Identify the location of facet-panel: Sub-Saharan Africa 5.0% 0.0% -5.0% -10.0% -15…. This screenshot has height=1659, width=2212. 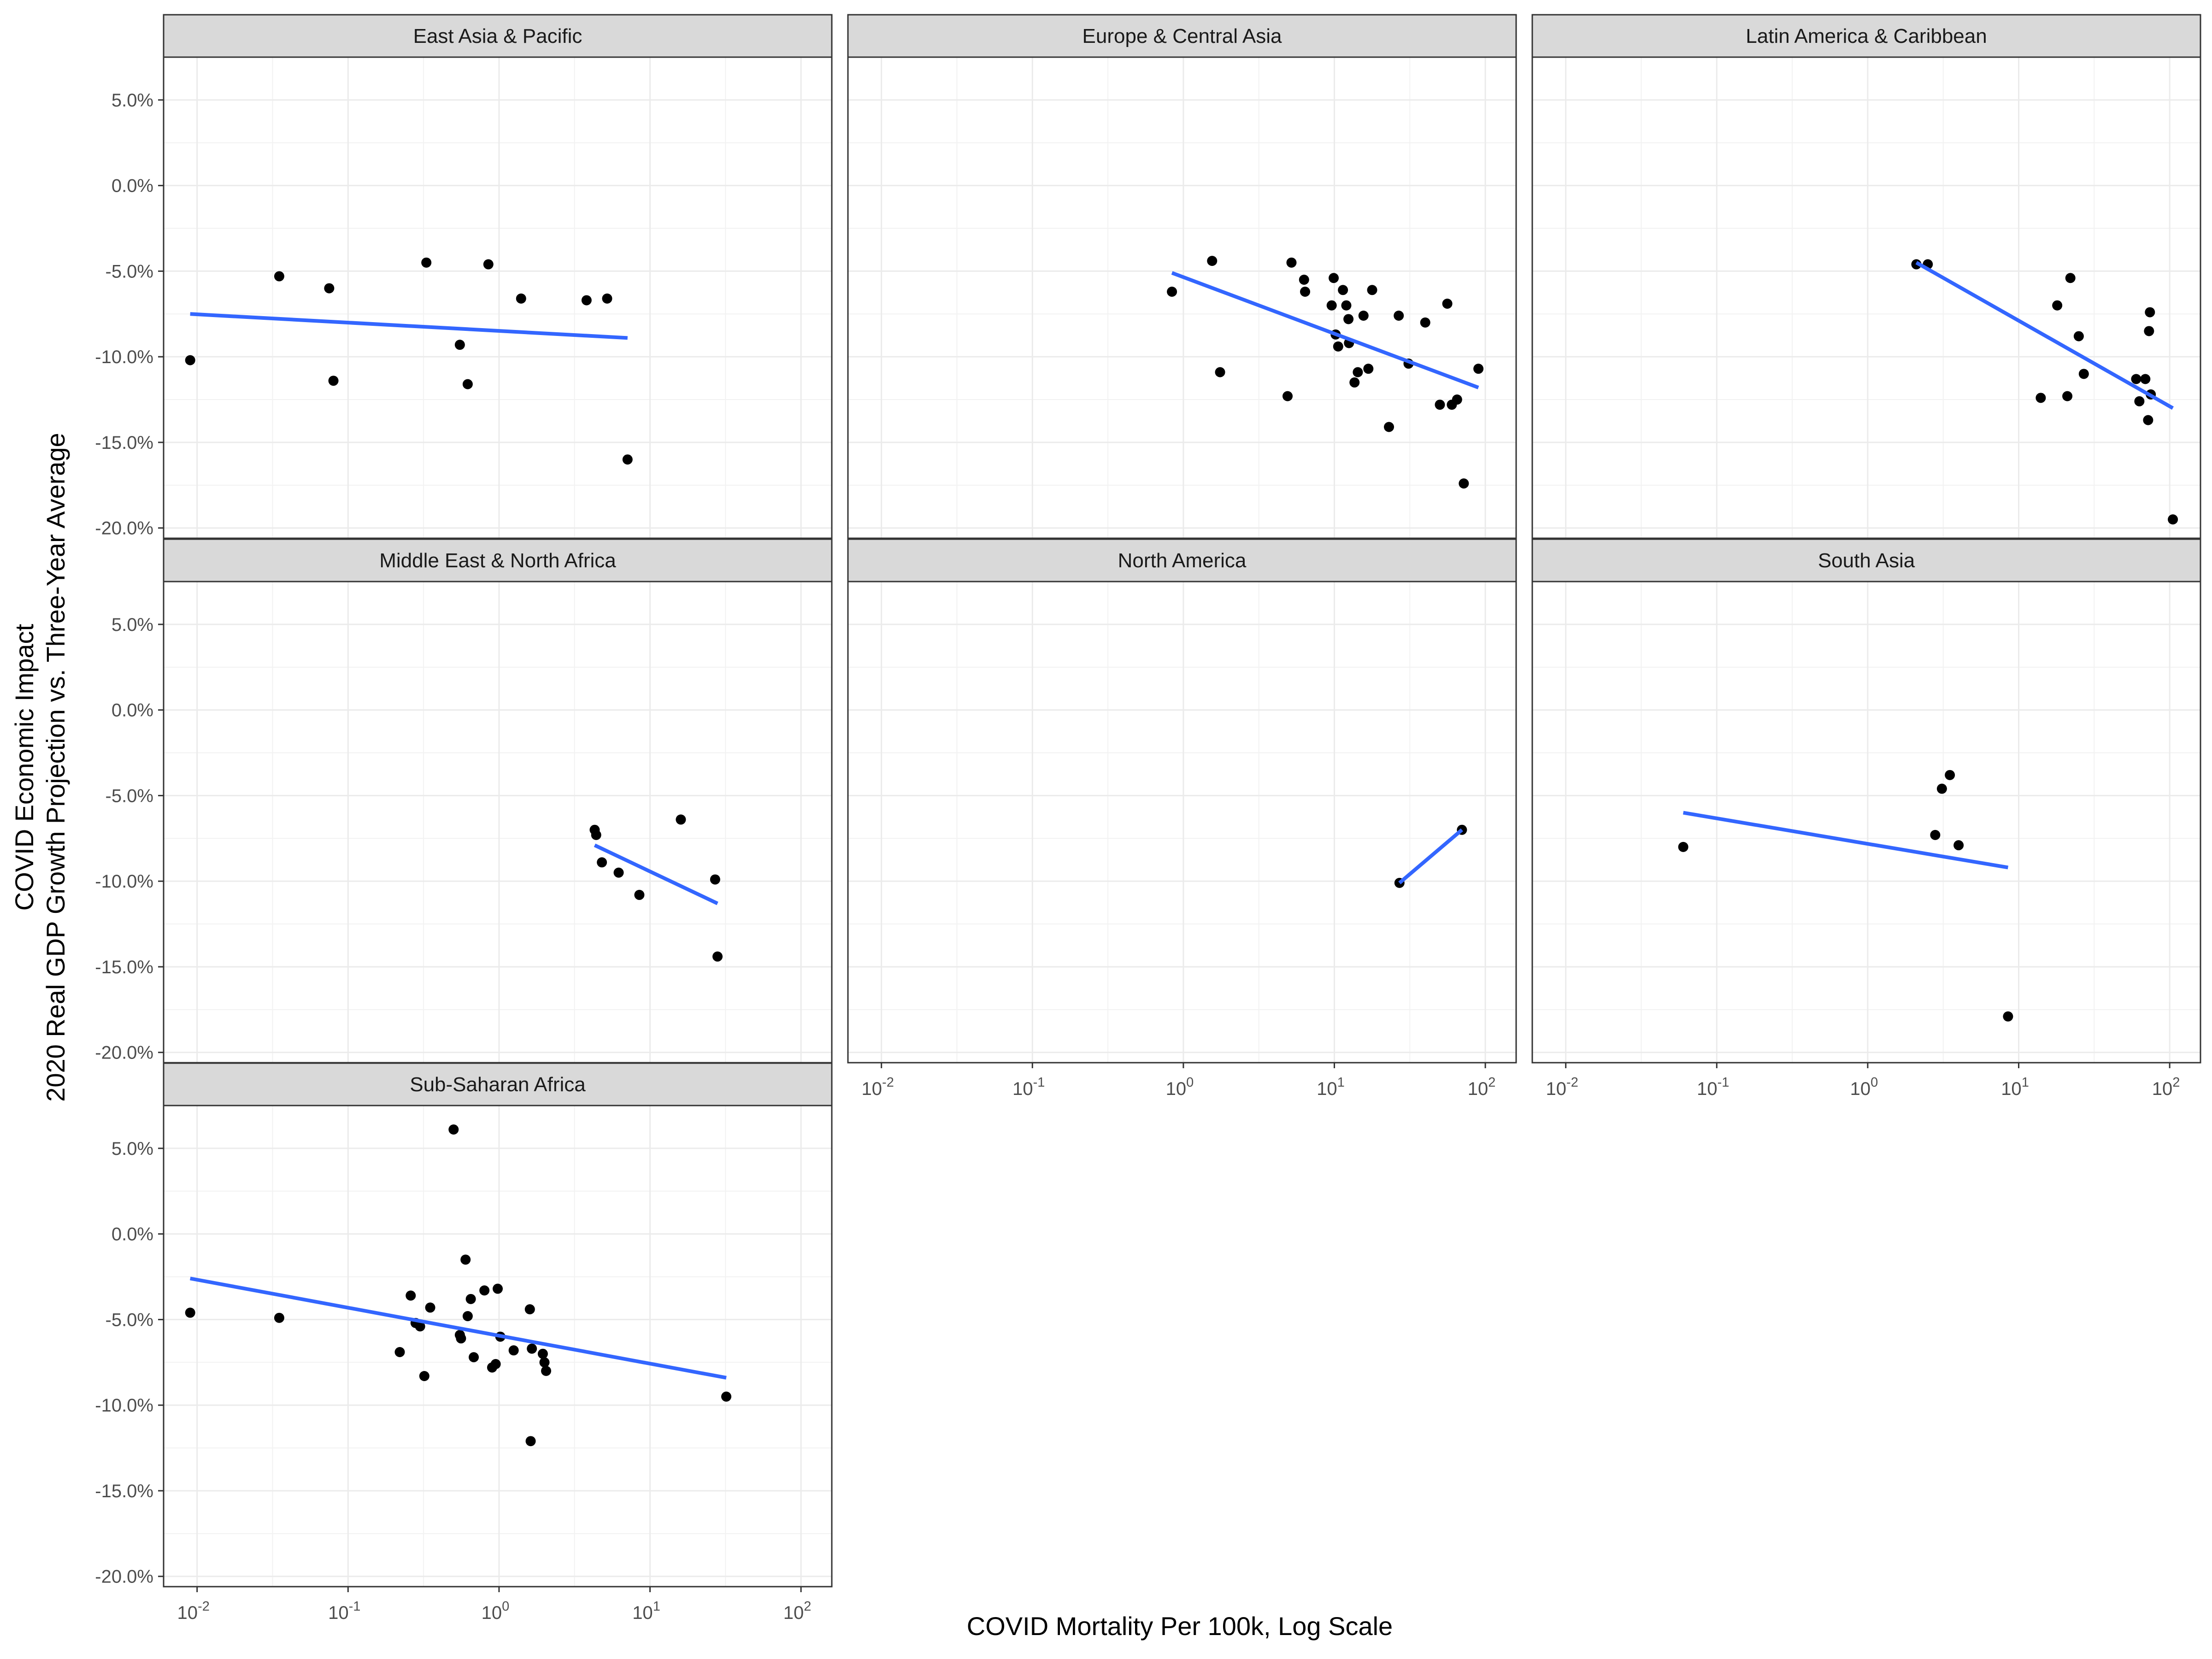
(464, 1342).